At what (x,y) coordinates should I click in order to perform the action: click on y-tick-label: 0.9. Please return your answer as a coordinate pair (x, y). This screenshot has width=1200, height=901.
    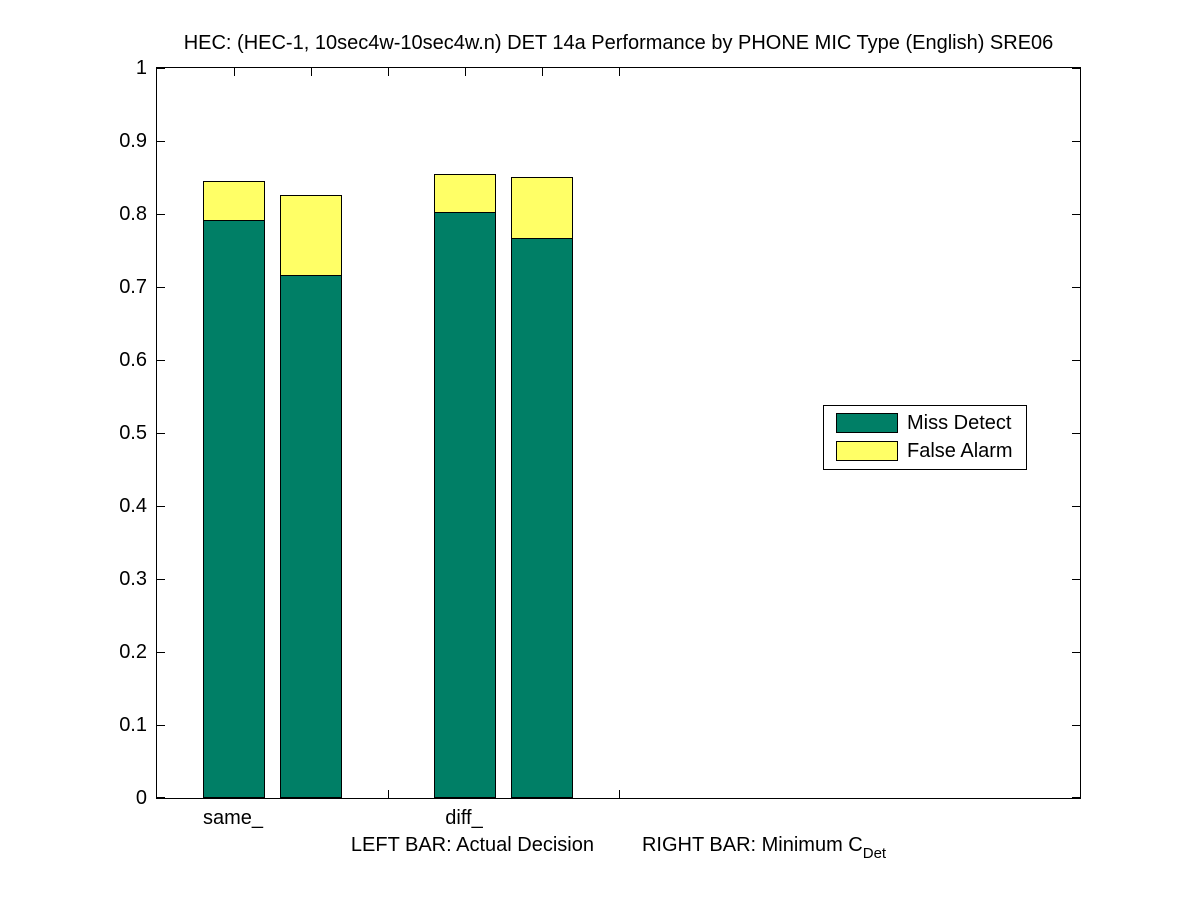
    Looking at the image, I should click on (133, 141).